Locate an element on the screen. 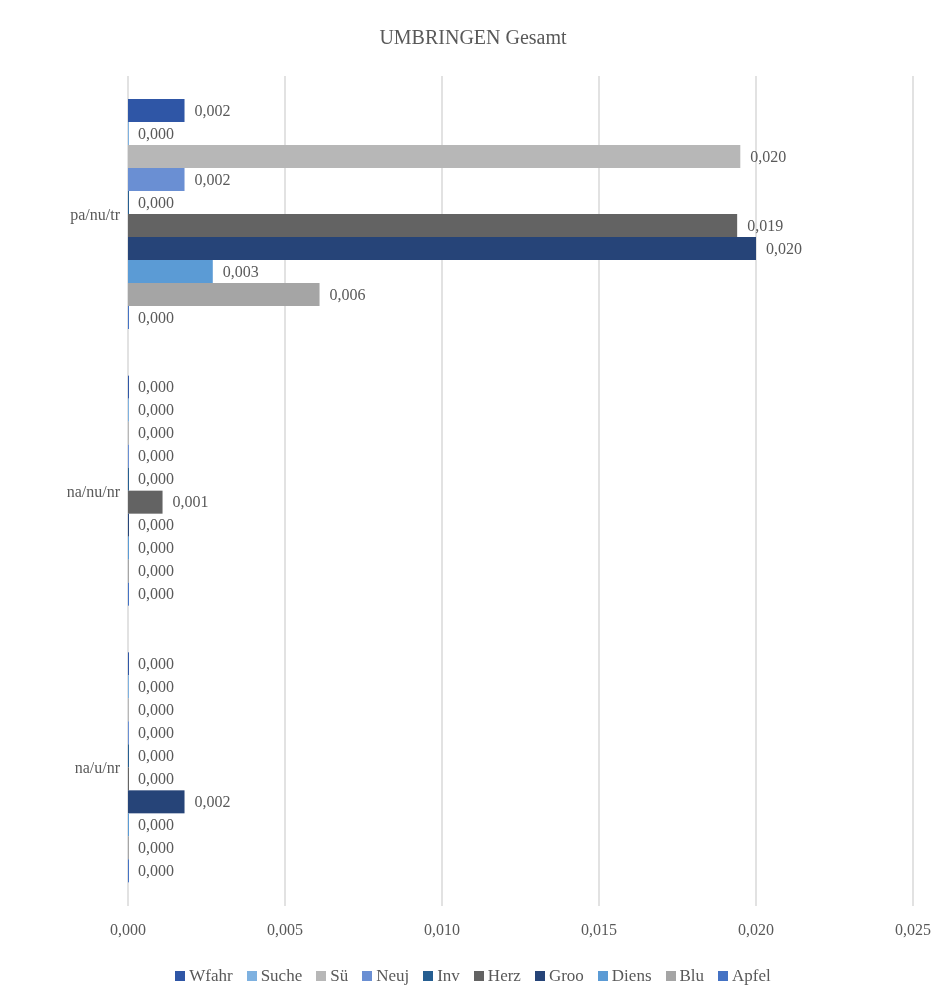 The image size is (945, 1006). data-label: 0,019 is located at coordinates (765, 225).